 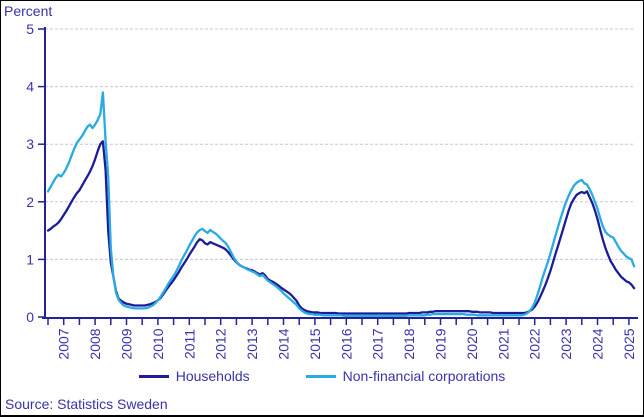 I want to click on x-year-label: 2009, so click(x=127, y=343).